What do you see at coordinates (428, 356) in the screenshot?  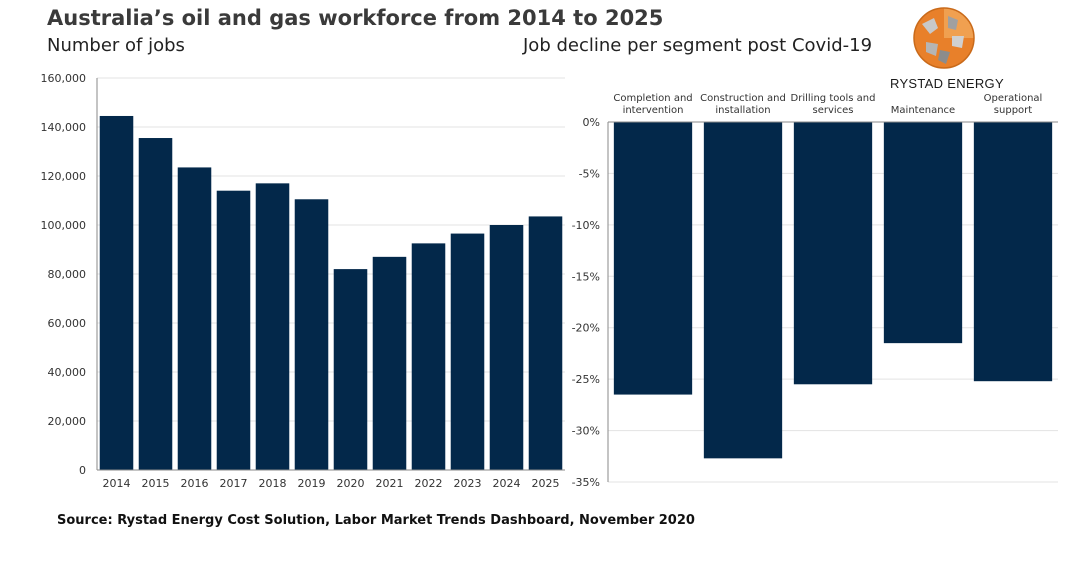 I see `bar-2022` at bounding box center [428, 356].